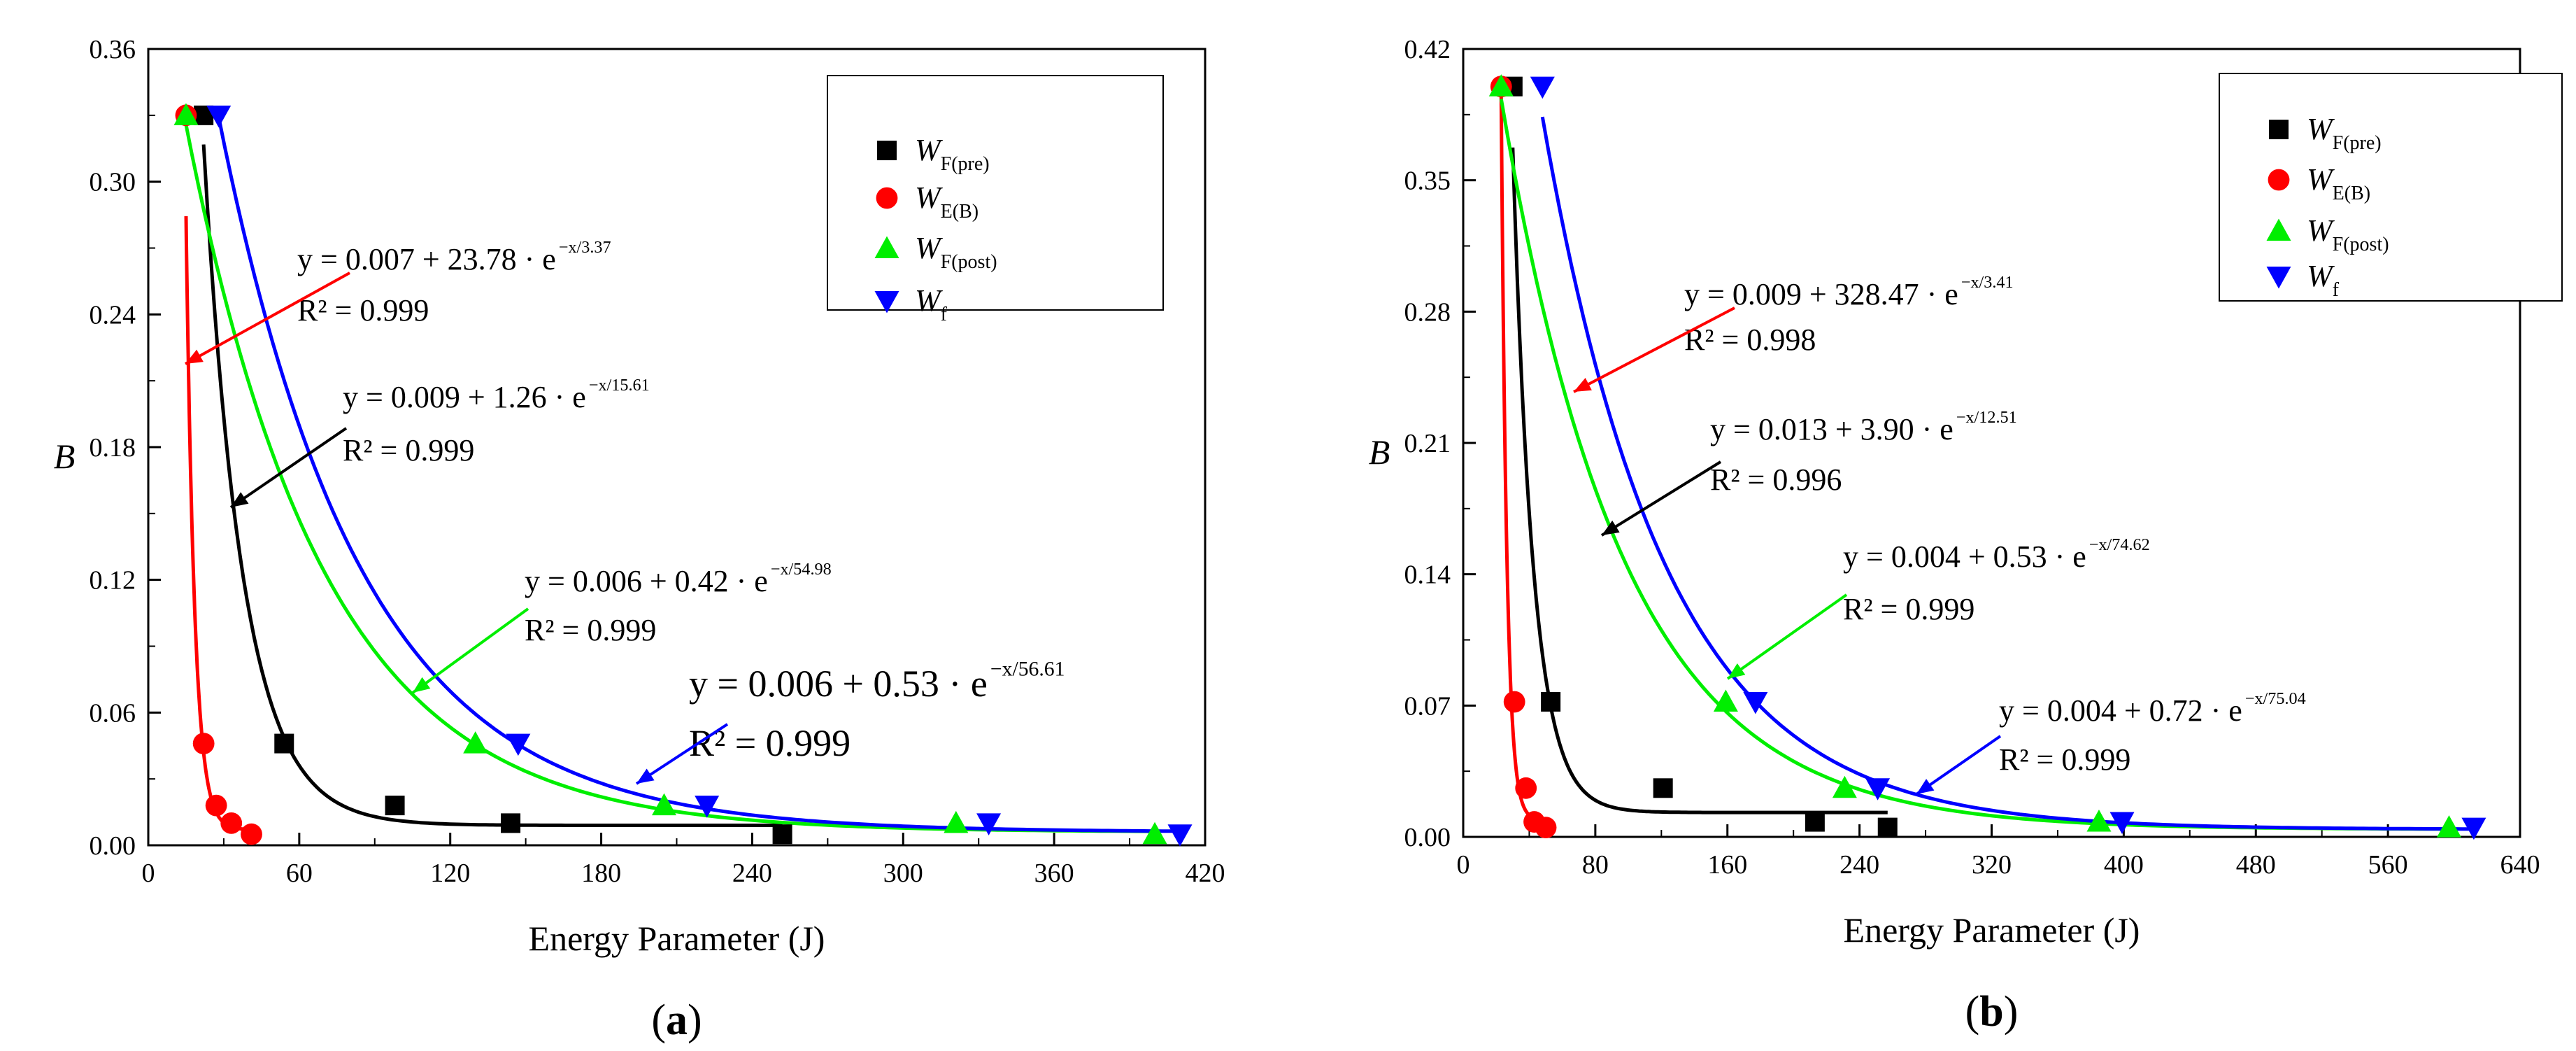  What do you see at coordinates (1776, 480) in the screenshot?
I see `fit-r2-pre: R² = 0.996` at bounding box center [1776, 480].